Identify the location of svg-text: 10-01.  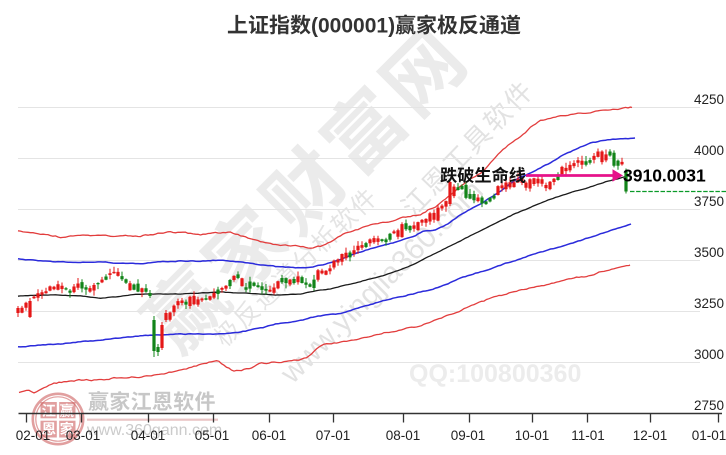
(532, 435).